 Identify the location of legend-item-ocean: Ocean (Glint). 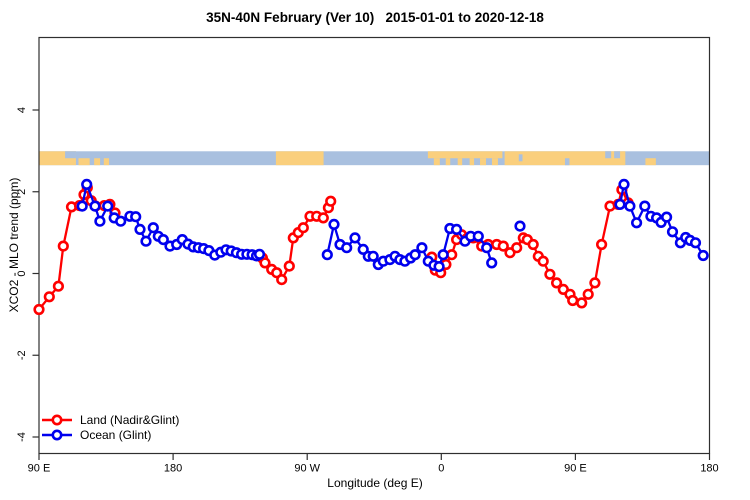
(110, 434).